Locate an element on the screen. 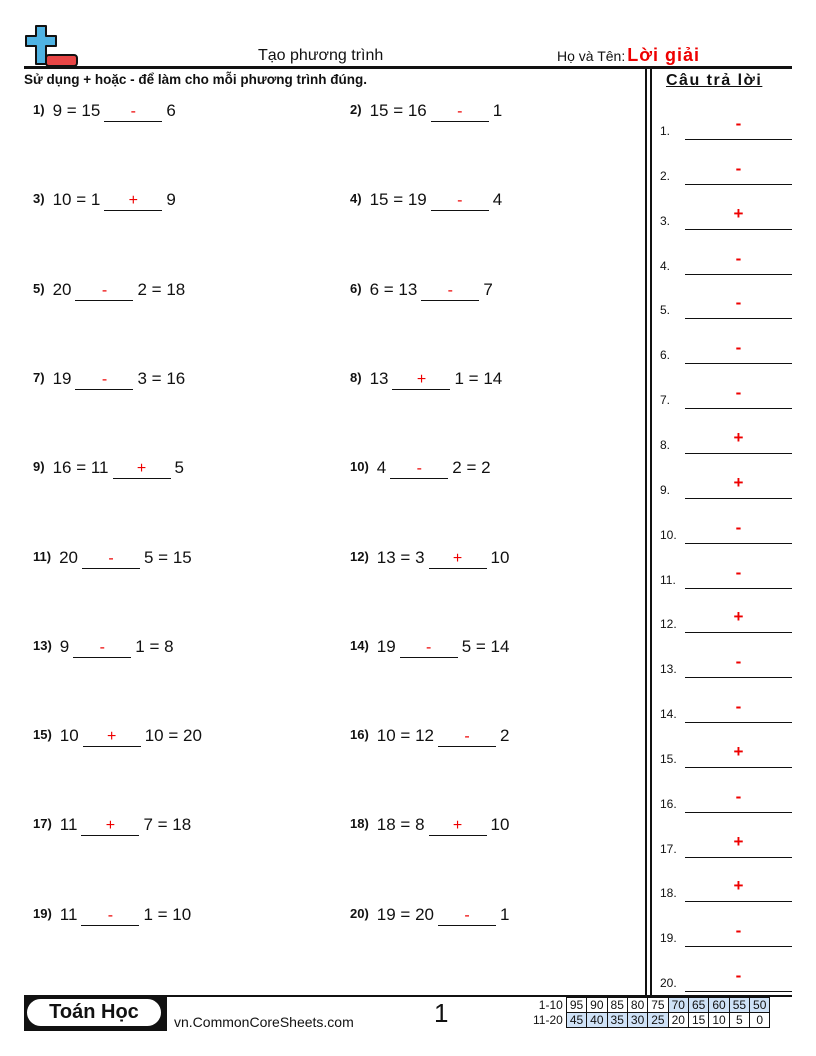  problem-item: 8) 13 +1 = 14 is located at coordinates (426, 379).